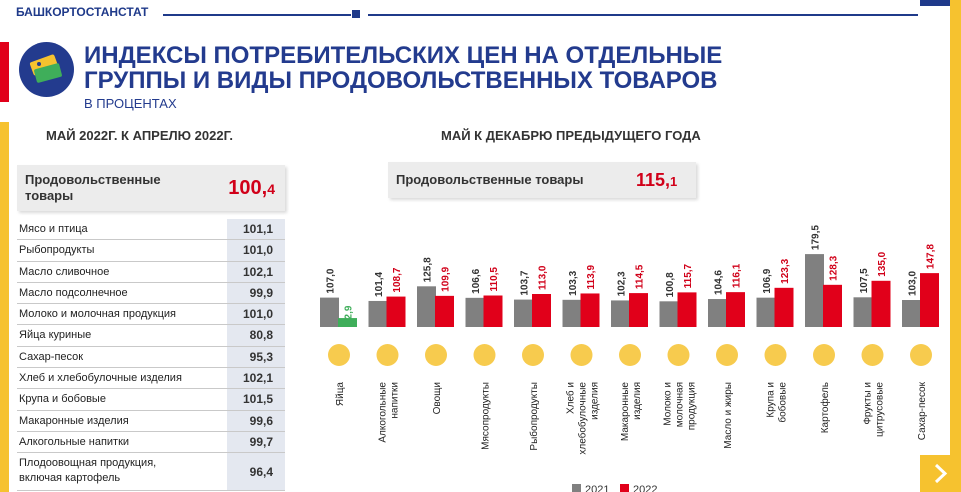 The width and height of the screenshot is (961, 492). I want to click on data-label: 109,9, so click(446, 278).